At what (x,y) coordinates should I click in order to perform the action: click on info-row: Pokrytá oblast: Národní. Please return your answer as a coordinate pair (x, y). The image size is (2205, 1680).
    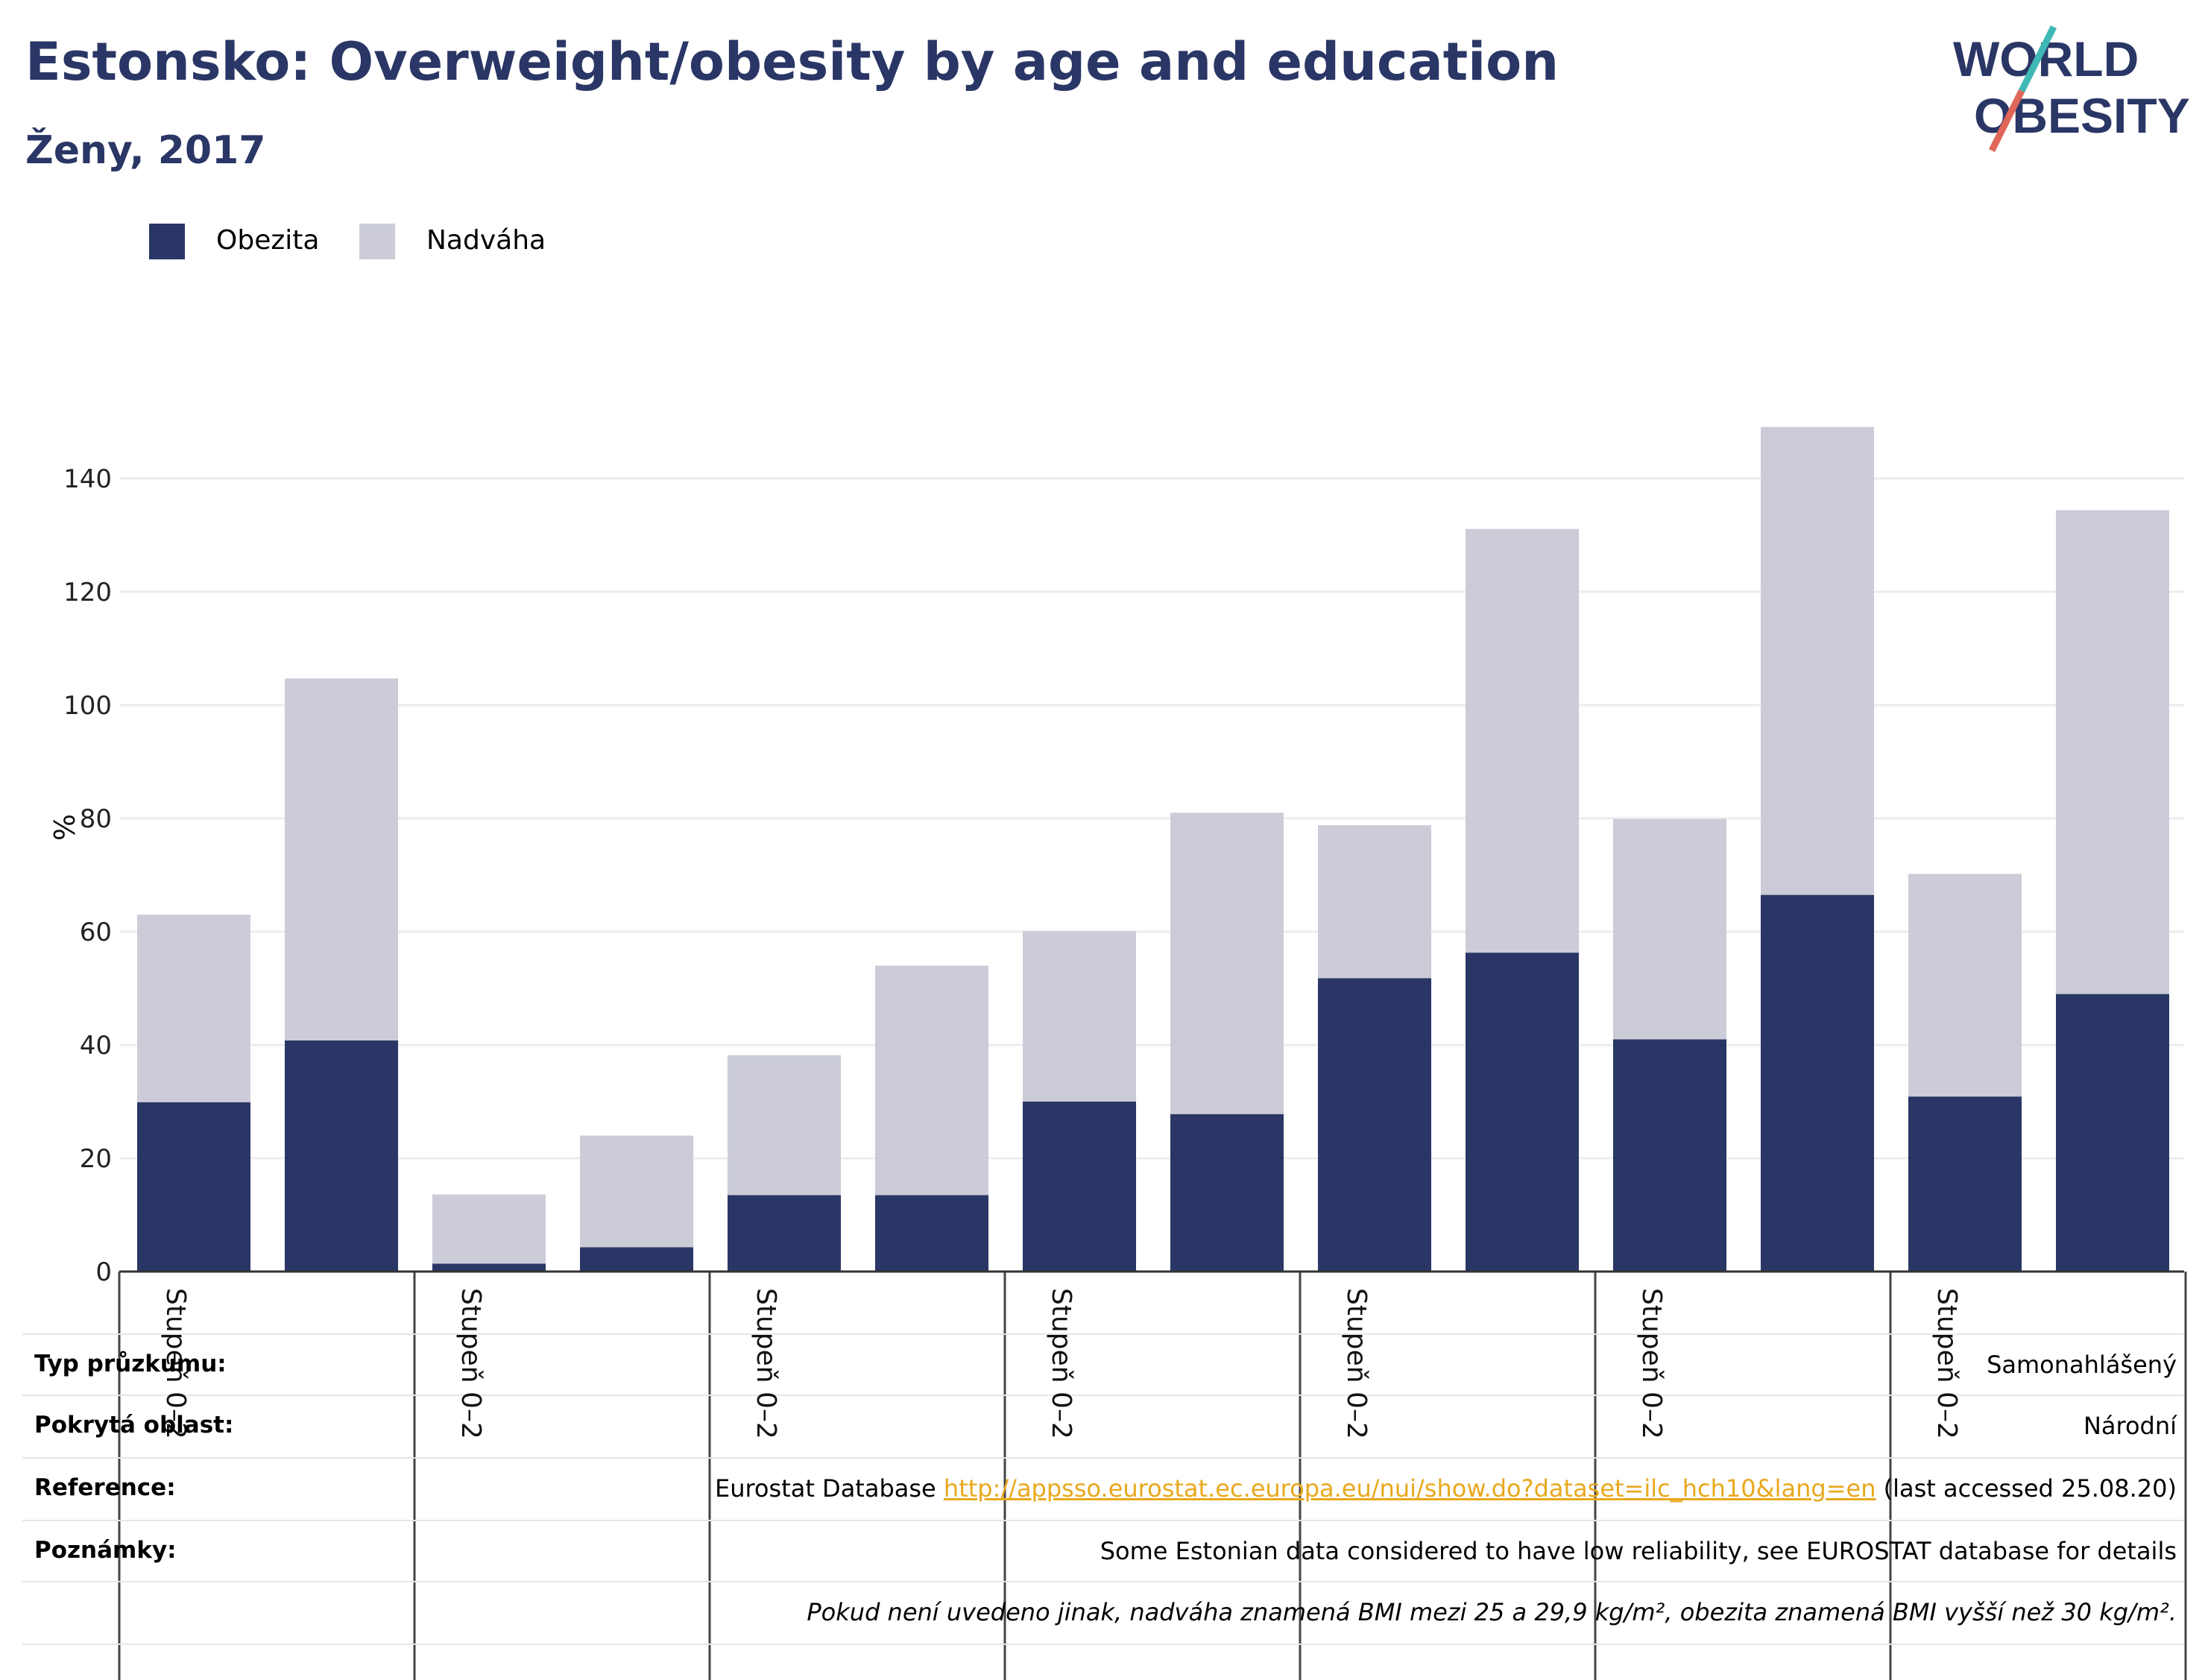
    Looking at the image, I should click on (1103, 1425).